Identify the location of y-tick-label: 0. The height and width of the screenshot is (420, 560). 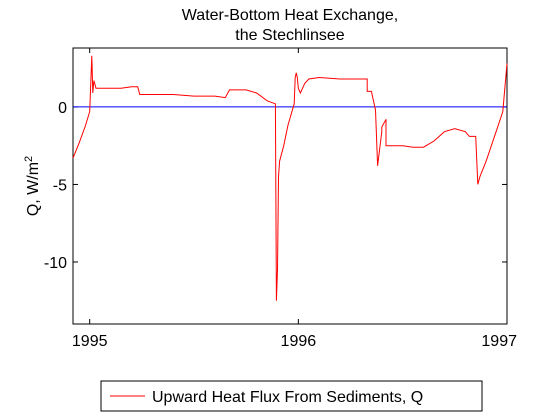
(62, 108).